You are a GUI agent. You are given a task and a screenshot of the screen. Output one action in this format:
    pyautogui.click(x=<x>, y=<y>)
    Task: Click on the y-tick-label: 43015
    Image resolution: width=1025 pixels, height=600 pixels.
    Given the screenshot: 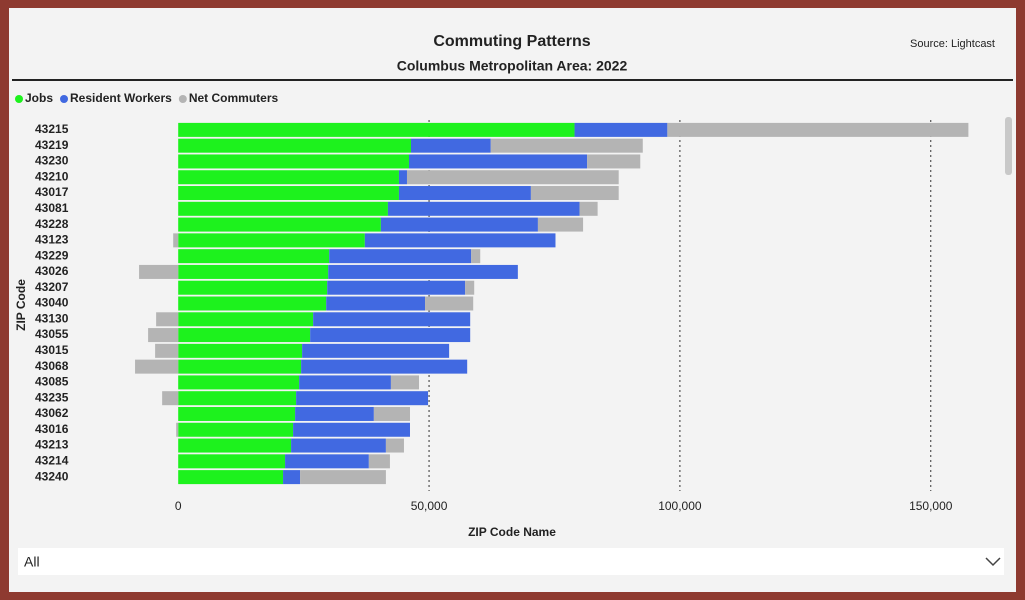 What is the action you would take?
    pyautogui.click(x=52, y=350)
    